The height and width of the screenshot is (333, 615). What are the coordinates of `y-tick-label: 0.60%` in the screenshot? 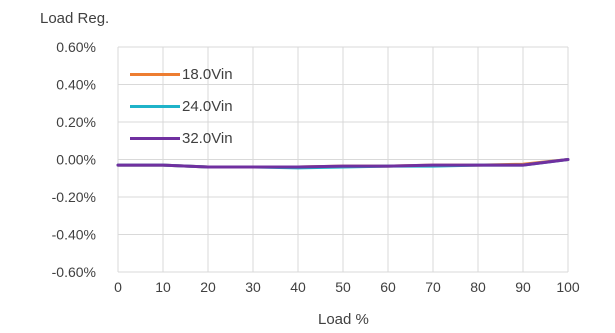 It's located at (76, 47).